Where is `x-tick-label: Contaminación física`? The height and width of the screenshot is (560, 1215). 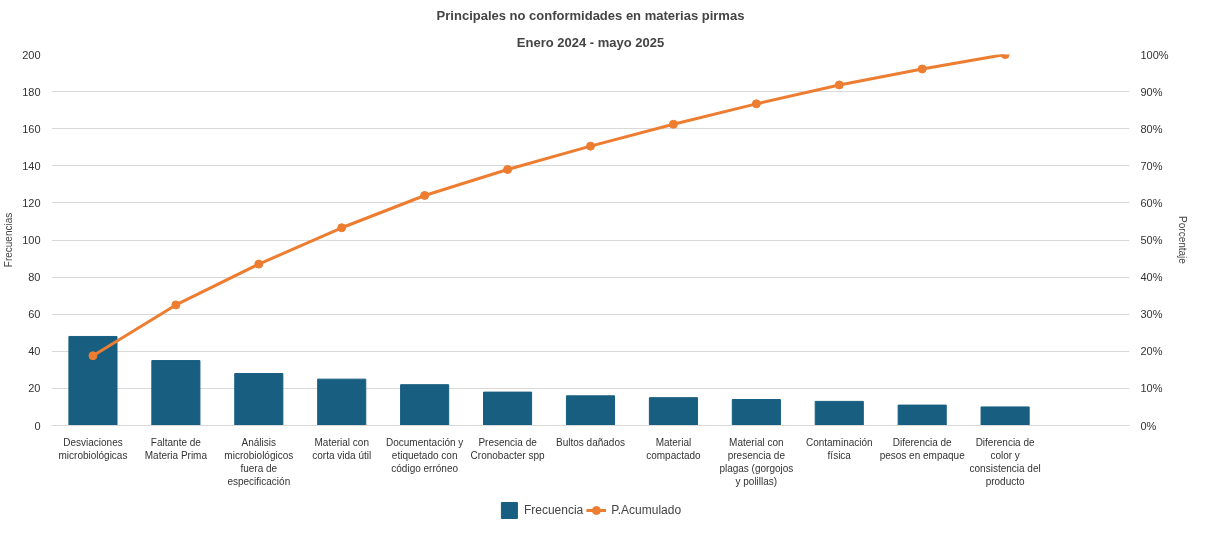 x-tick-label: Contaminación física is located at coordinates (839, 448).